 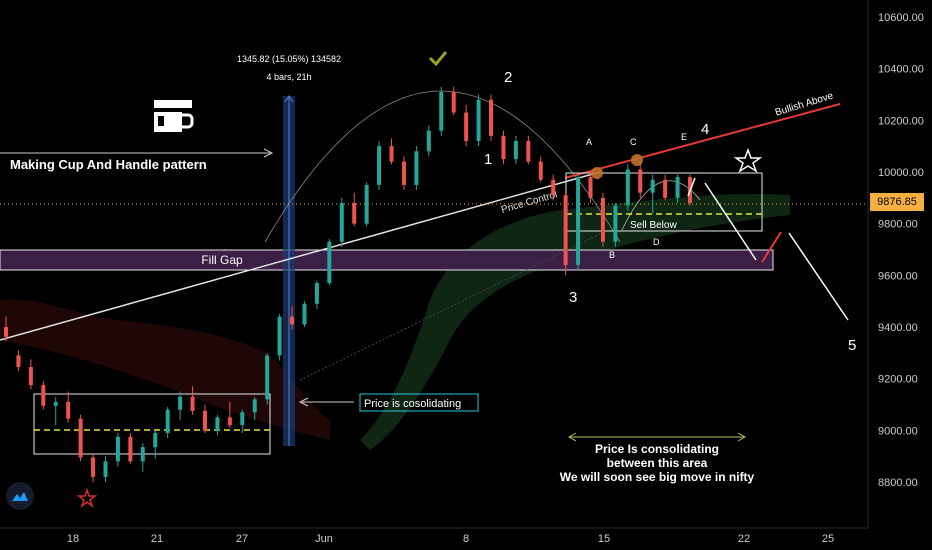 I want to click on wave-label-2: 2, so click(x=508, y=77).